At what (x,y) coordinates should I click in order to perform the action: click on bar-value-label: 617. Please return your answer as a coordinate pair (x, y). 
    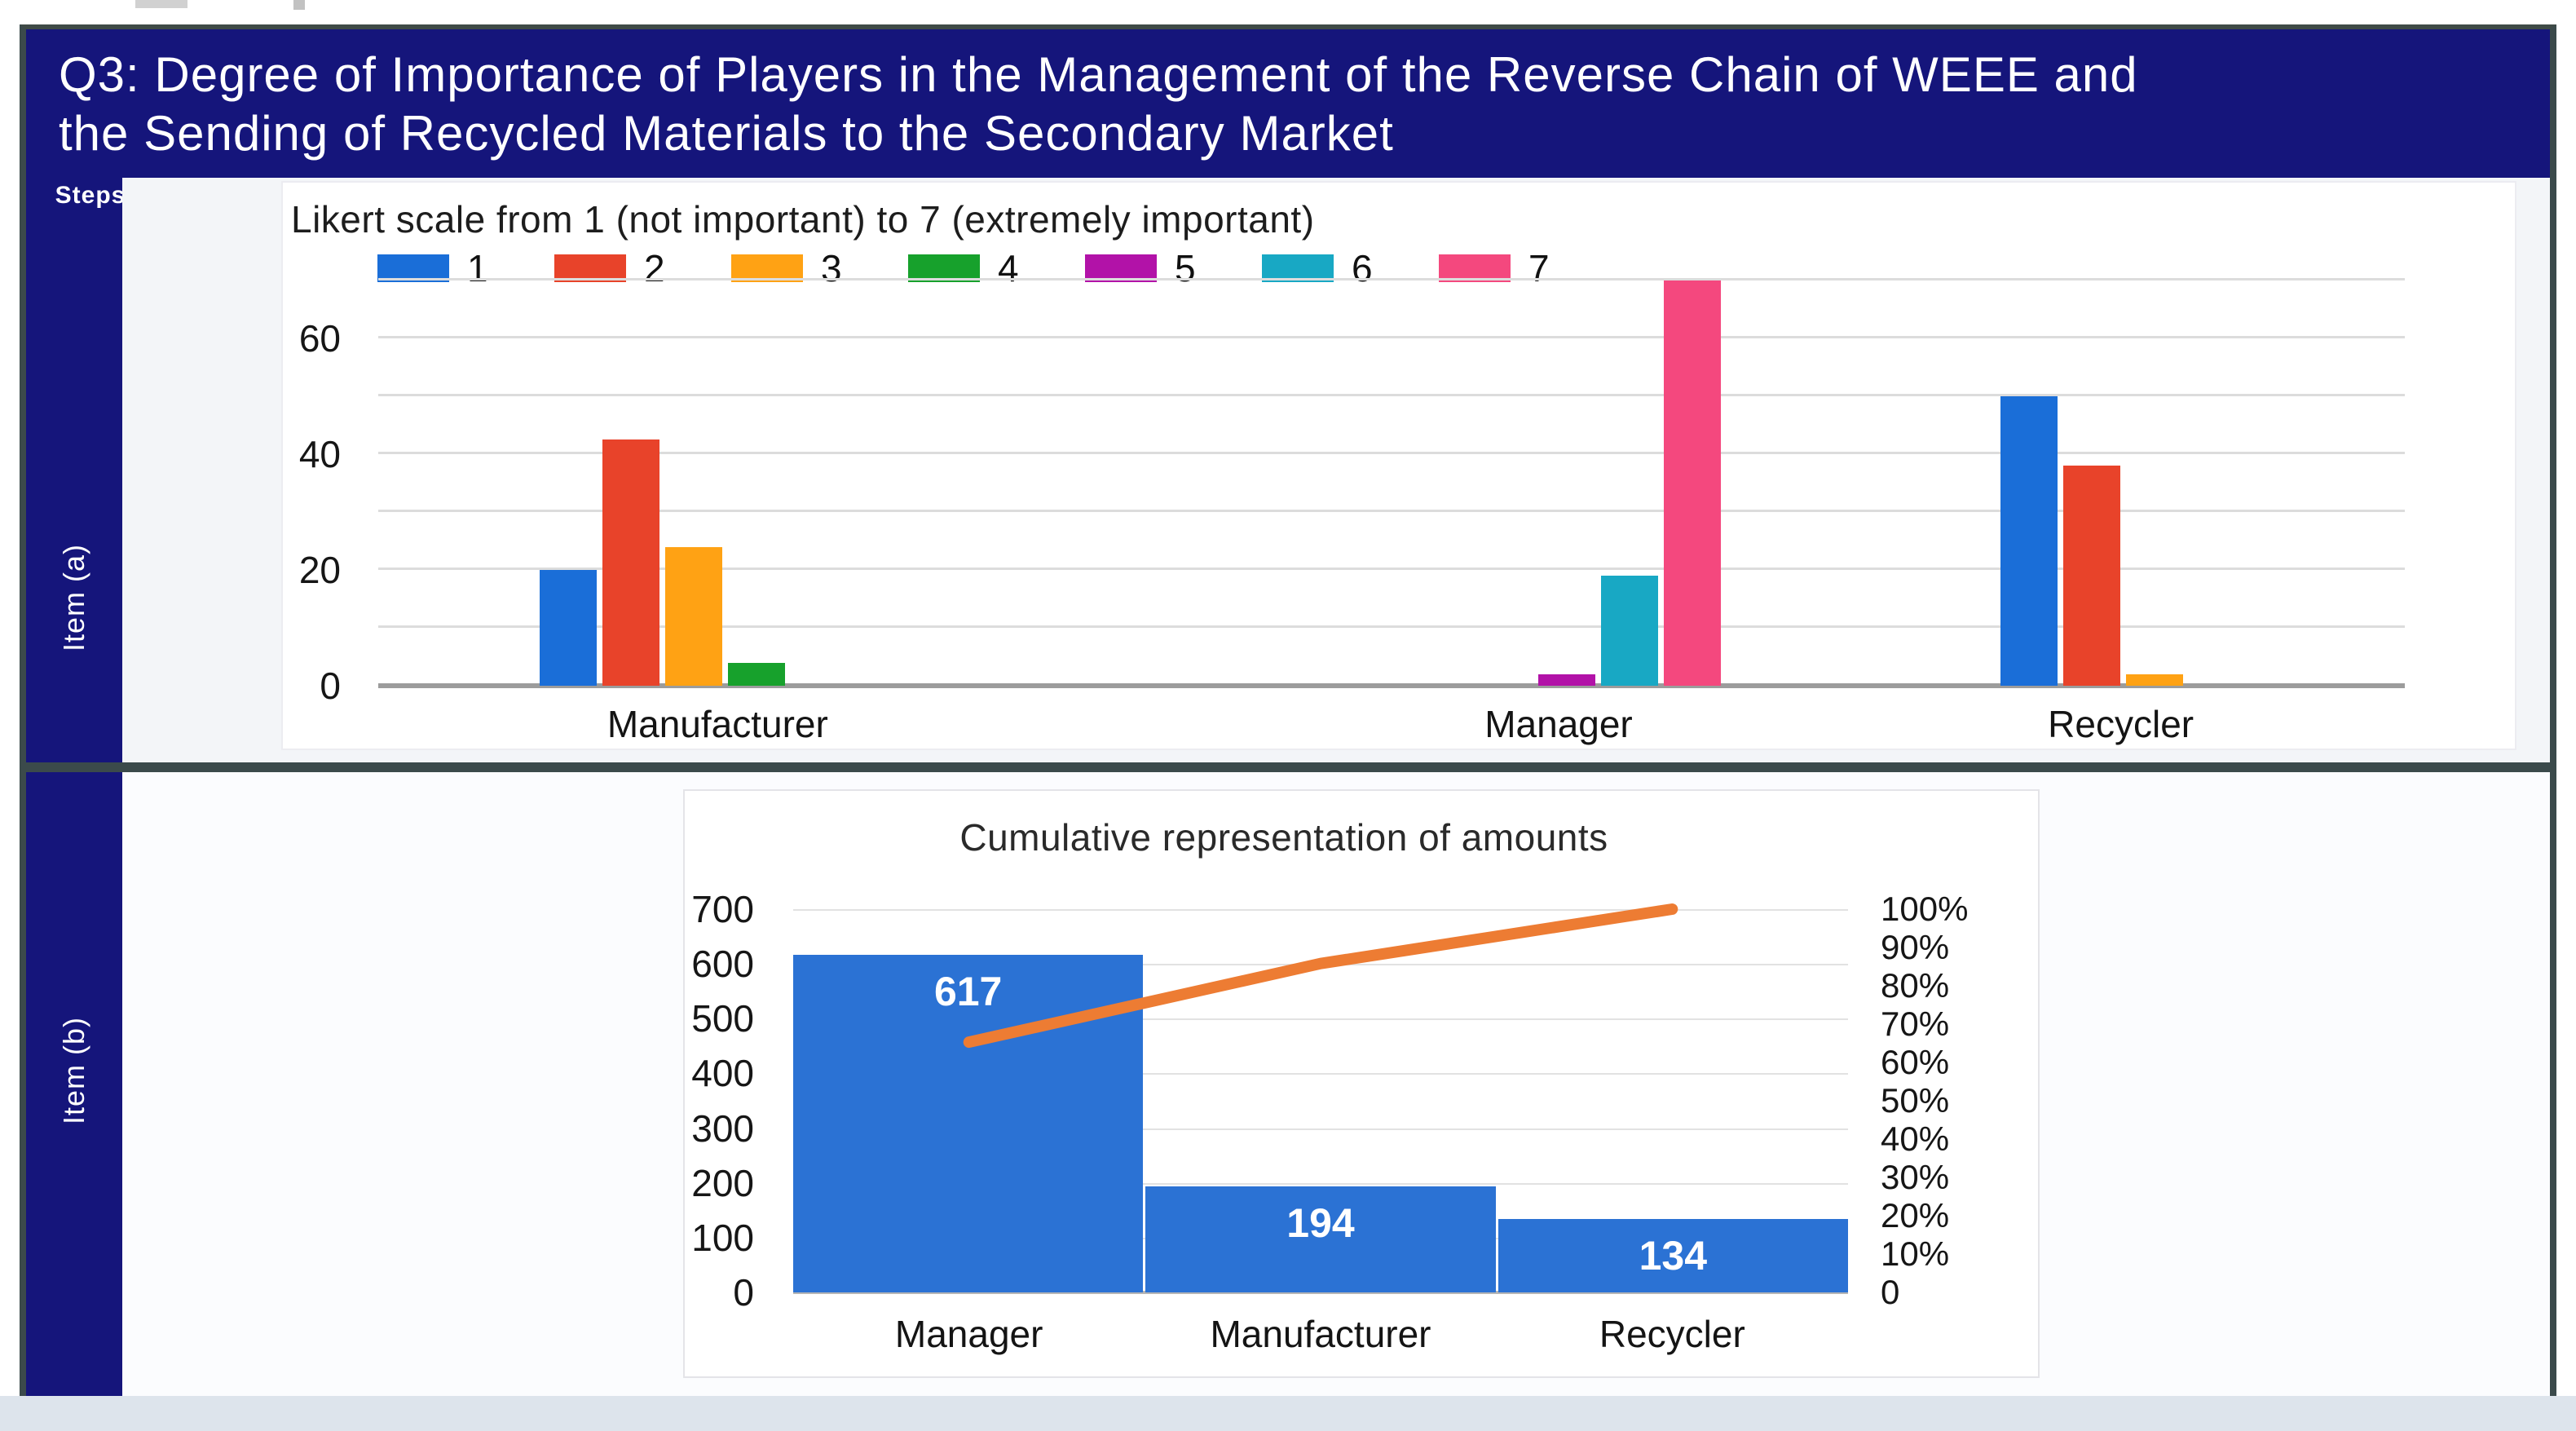
    Looking at the image, I should click on (968, 991).